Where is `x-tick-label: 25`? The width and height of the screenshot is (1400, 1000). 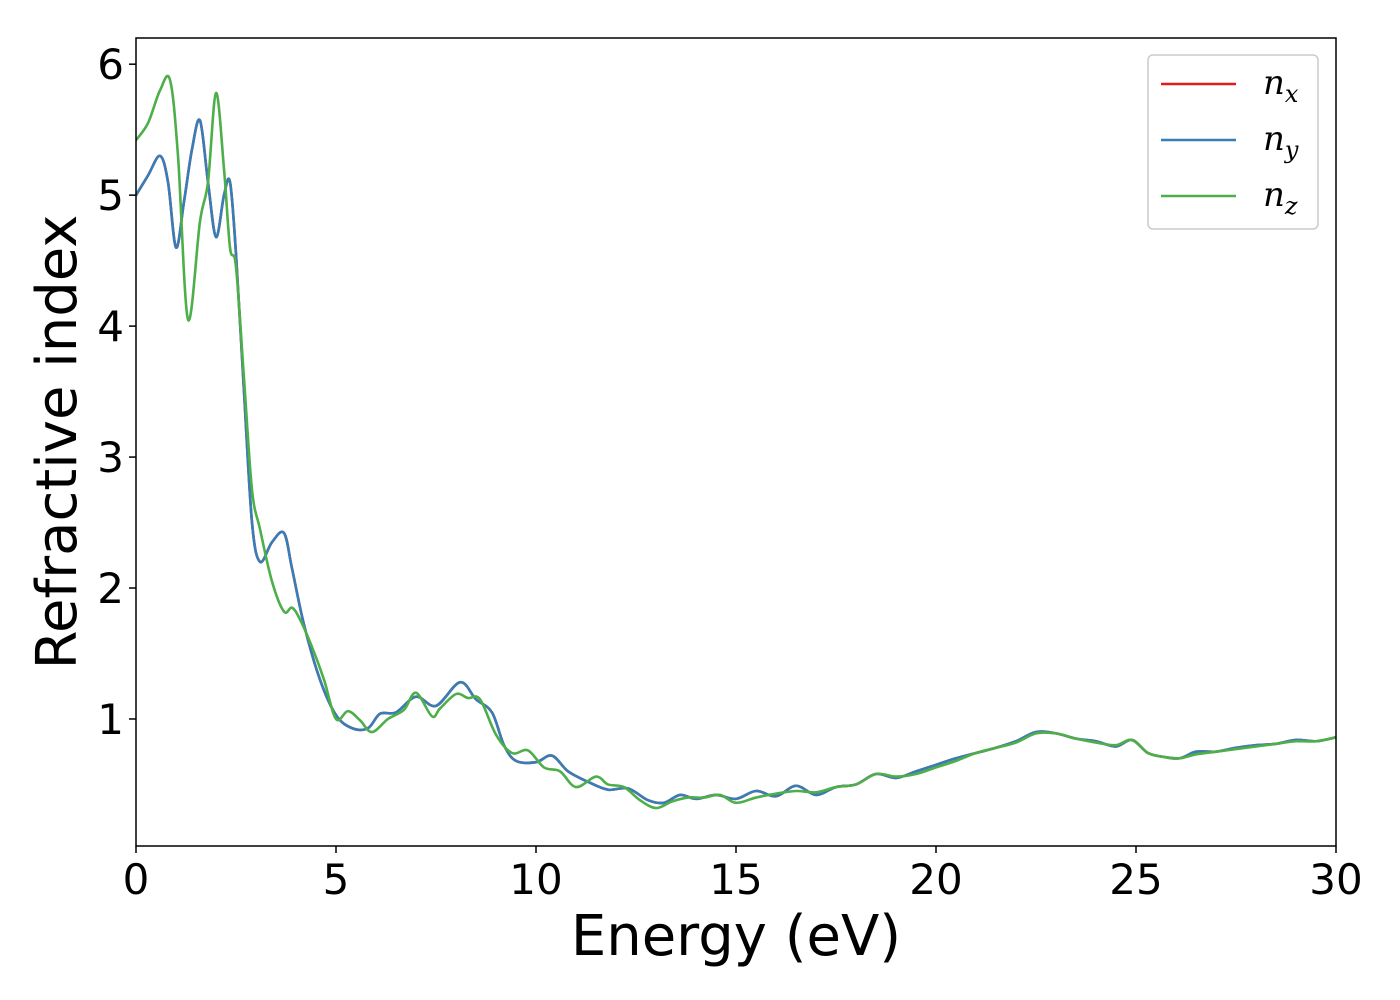
x-tick-label: 25 is located at coordinates (1135, 879).